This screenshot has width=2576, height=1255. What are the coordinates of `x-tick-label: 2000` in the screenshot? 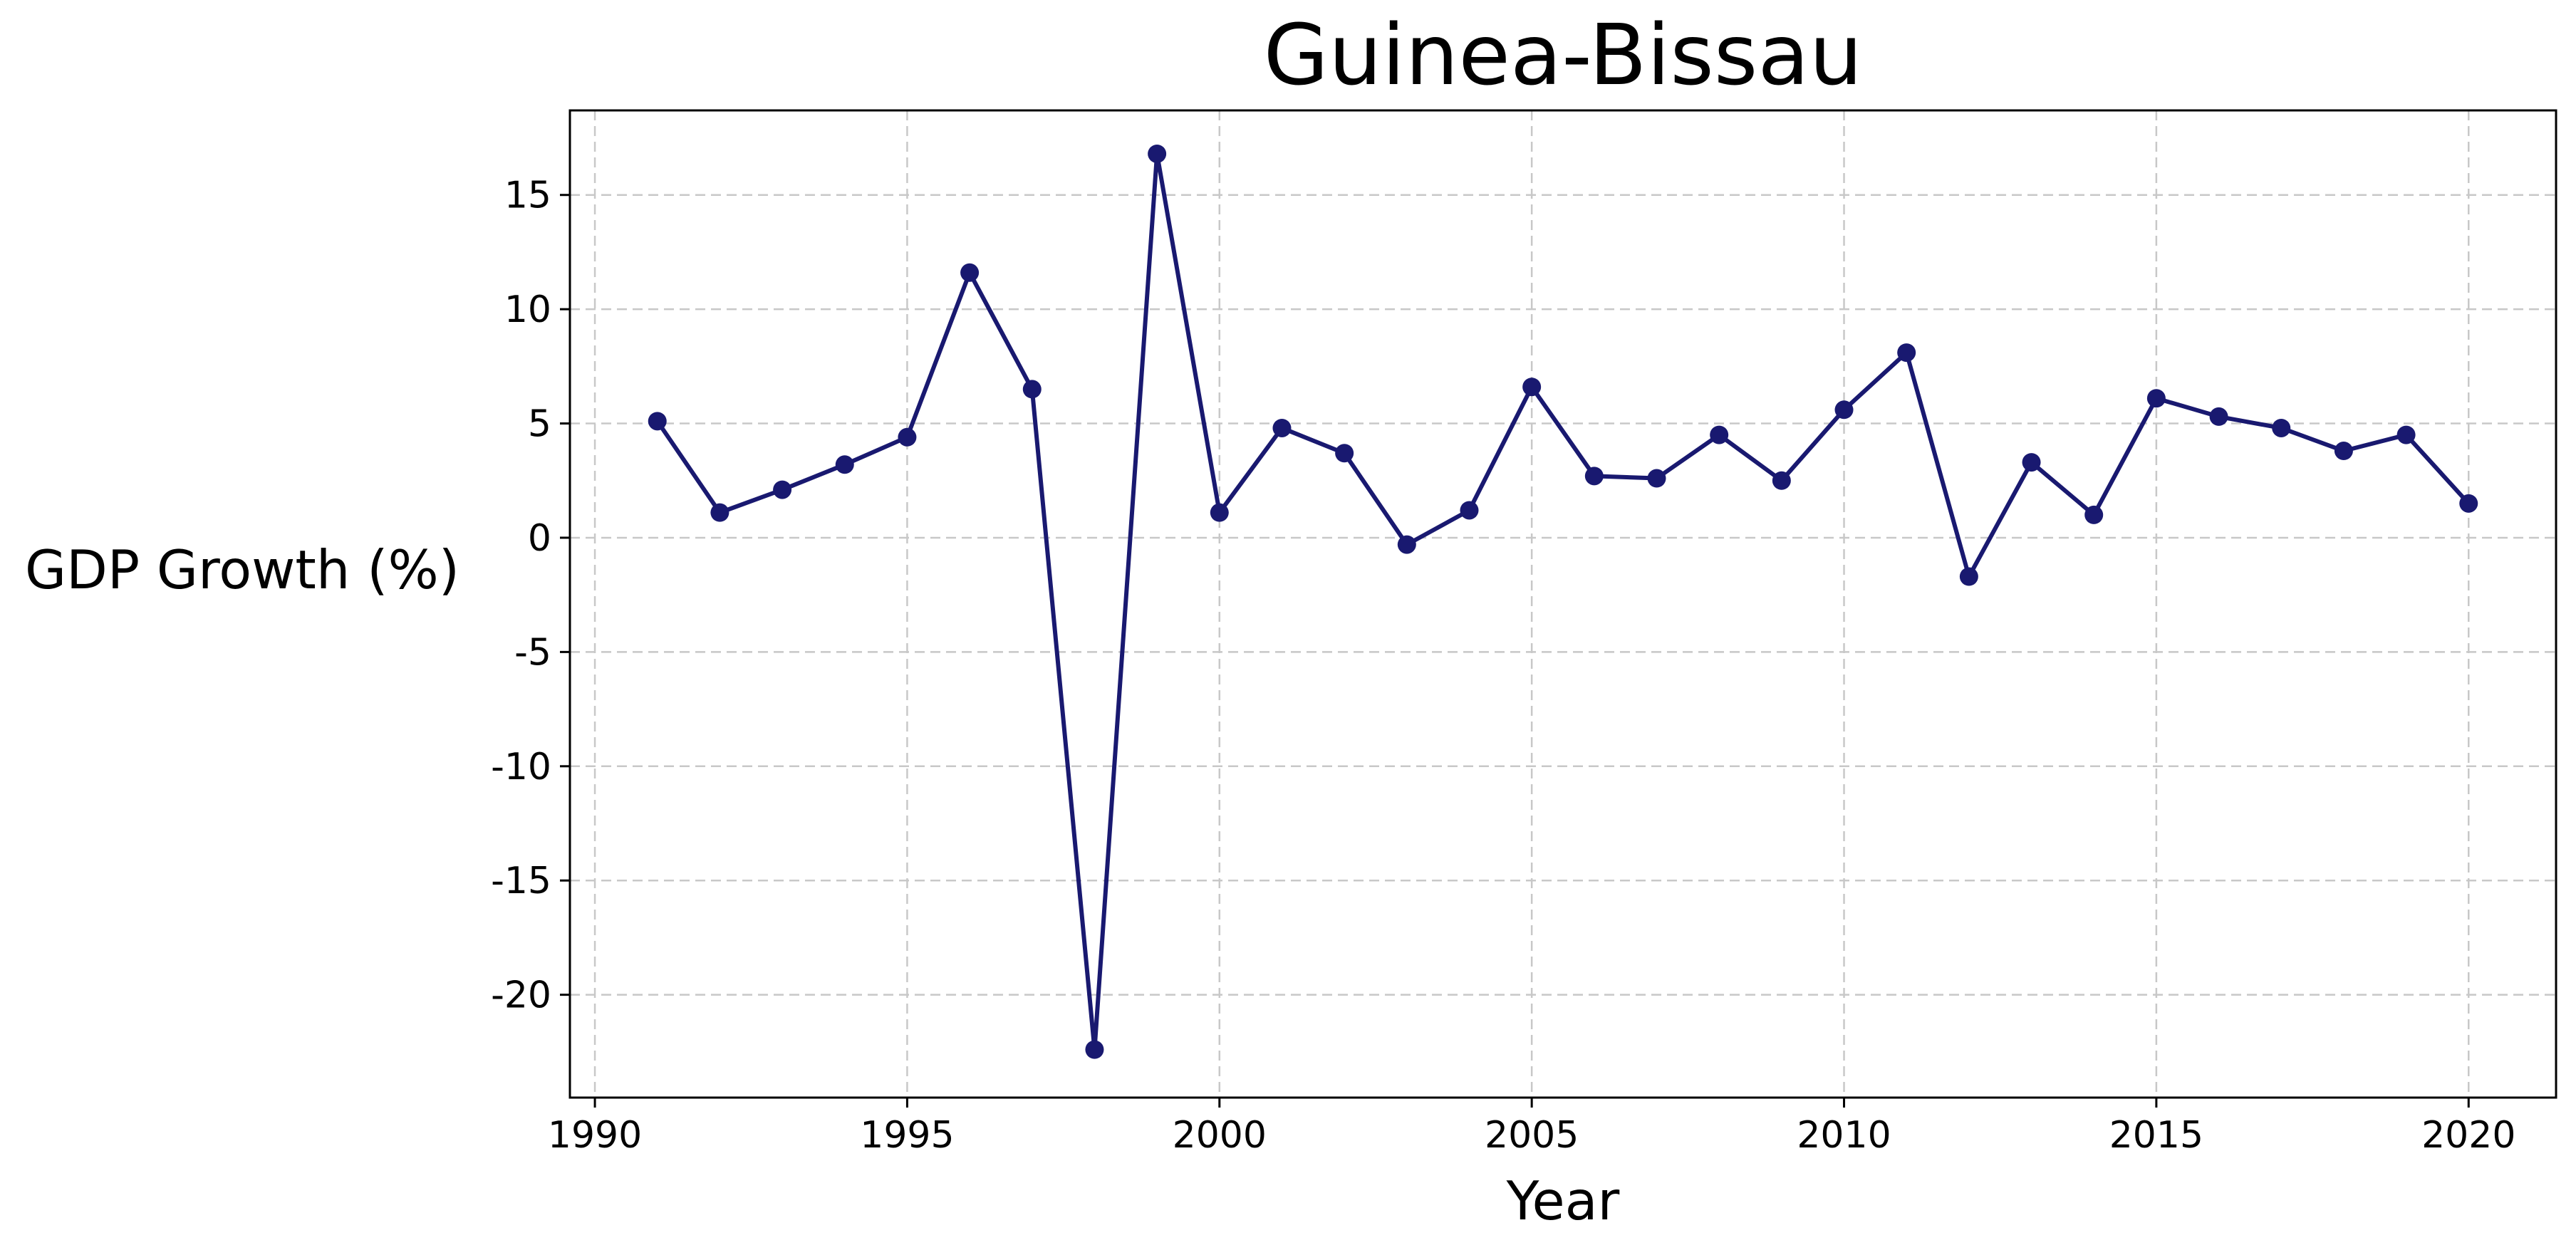 It's located at (1220, 1135).